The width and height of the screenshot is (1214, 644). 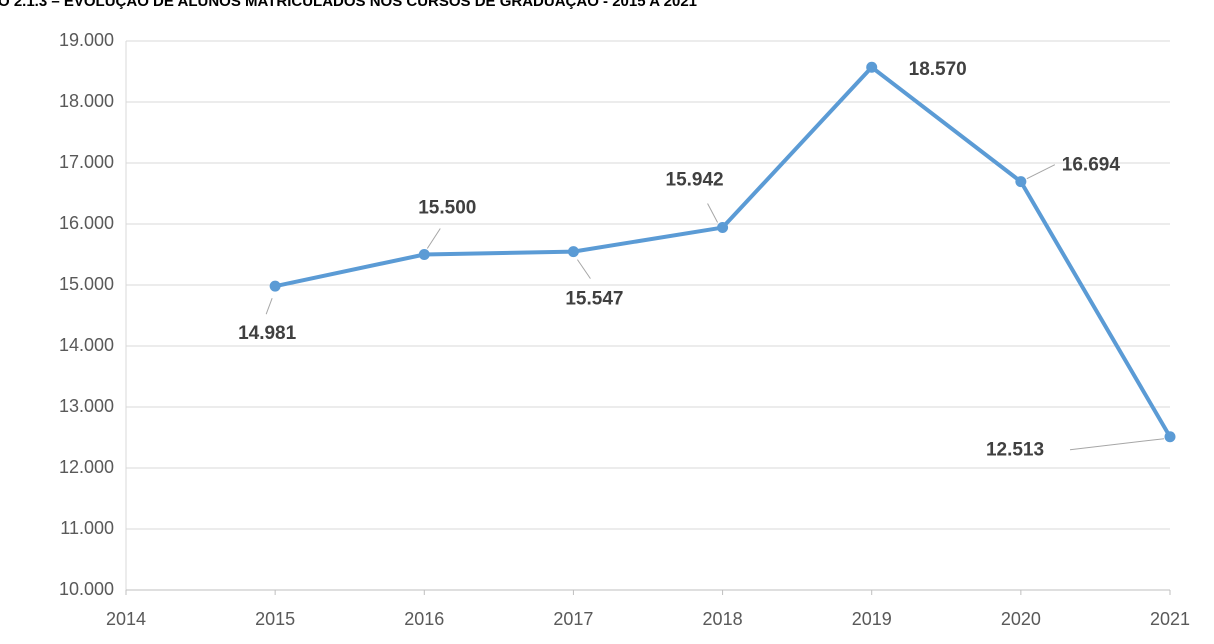 I want to click on data-label: 15.942, so click(x=695, y=180).